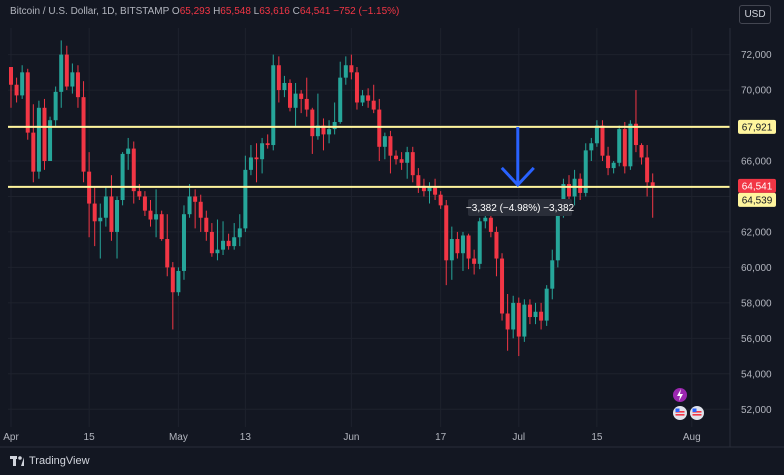  What do you see at coordinates (694, 410) in the screenshot?
I see `flag-canton` at bounding box center [694, 410].